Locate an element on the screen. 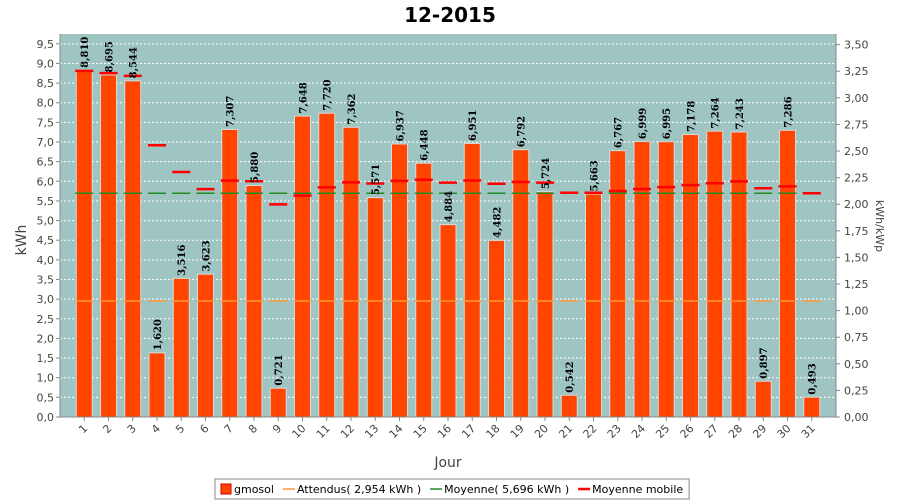 This screenshot has width=900, height=500. y-tick-label: 8,5 is located at coordinates (46, 83).